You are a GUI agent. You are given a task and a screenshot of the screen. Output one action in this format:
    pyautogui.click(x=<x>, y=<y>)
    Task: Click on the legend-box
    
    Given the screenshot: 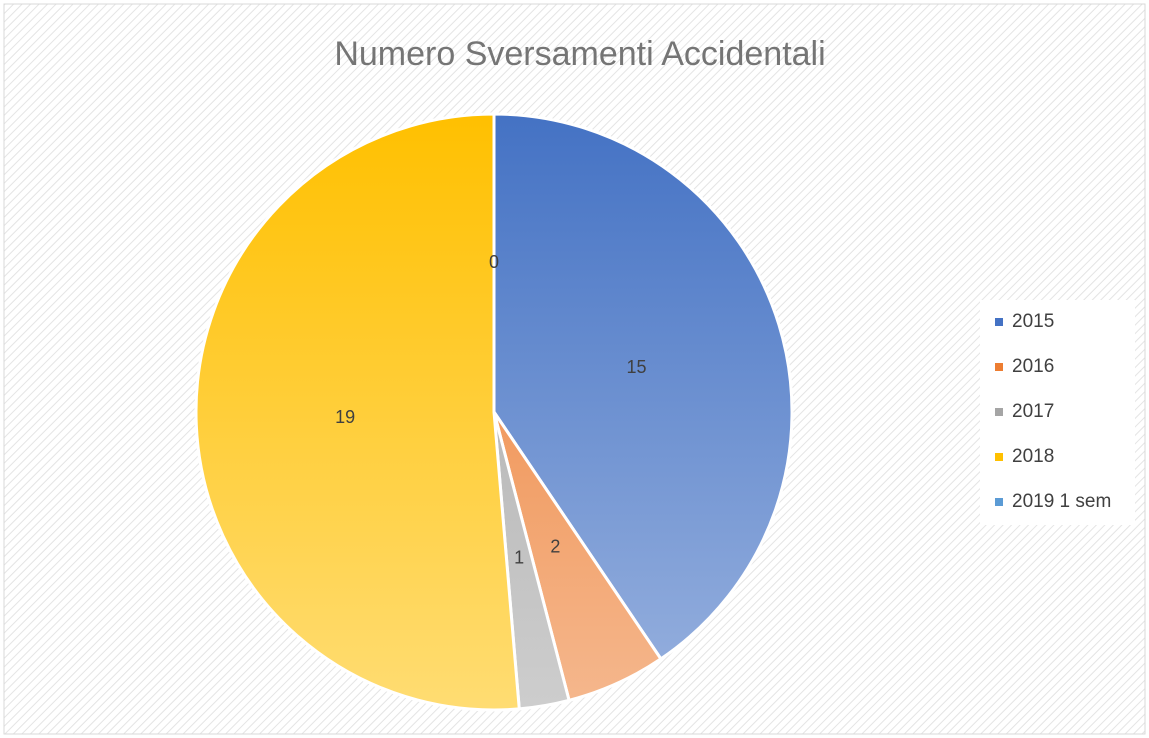 What is the action you would take?
    pyautogui.click(x=1057, y=412)
    